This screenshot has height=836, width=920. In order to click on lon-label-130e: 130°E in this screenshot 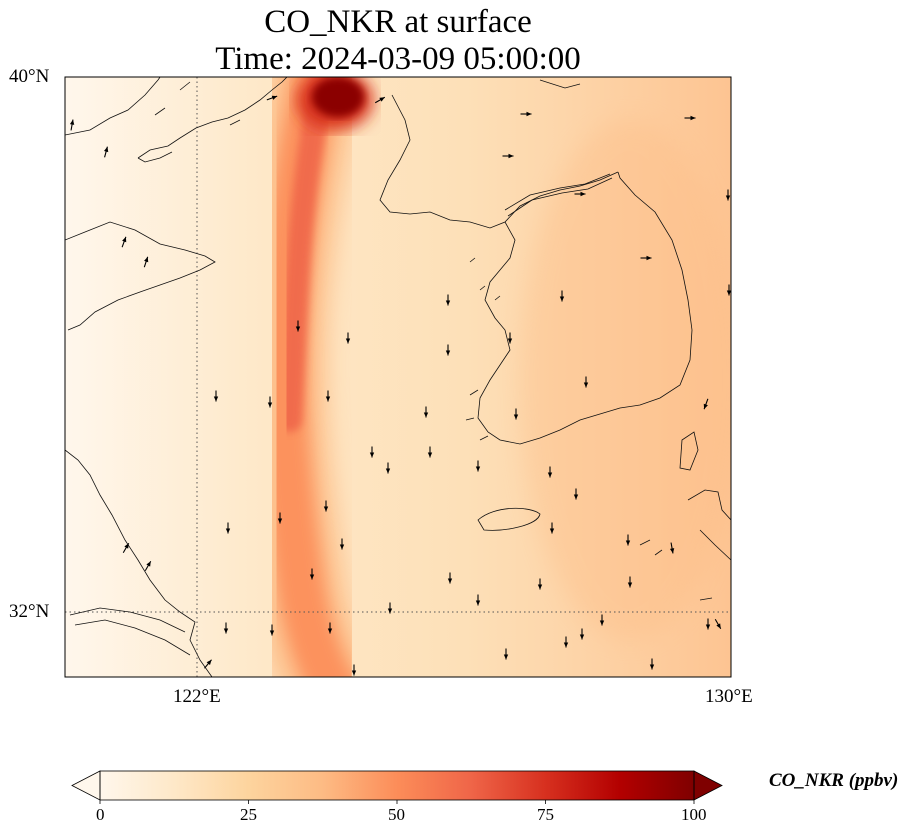, I will do `click(729, 696)`.